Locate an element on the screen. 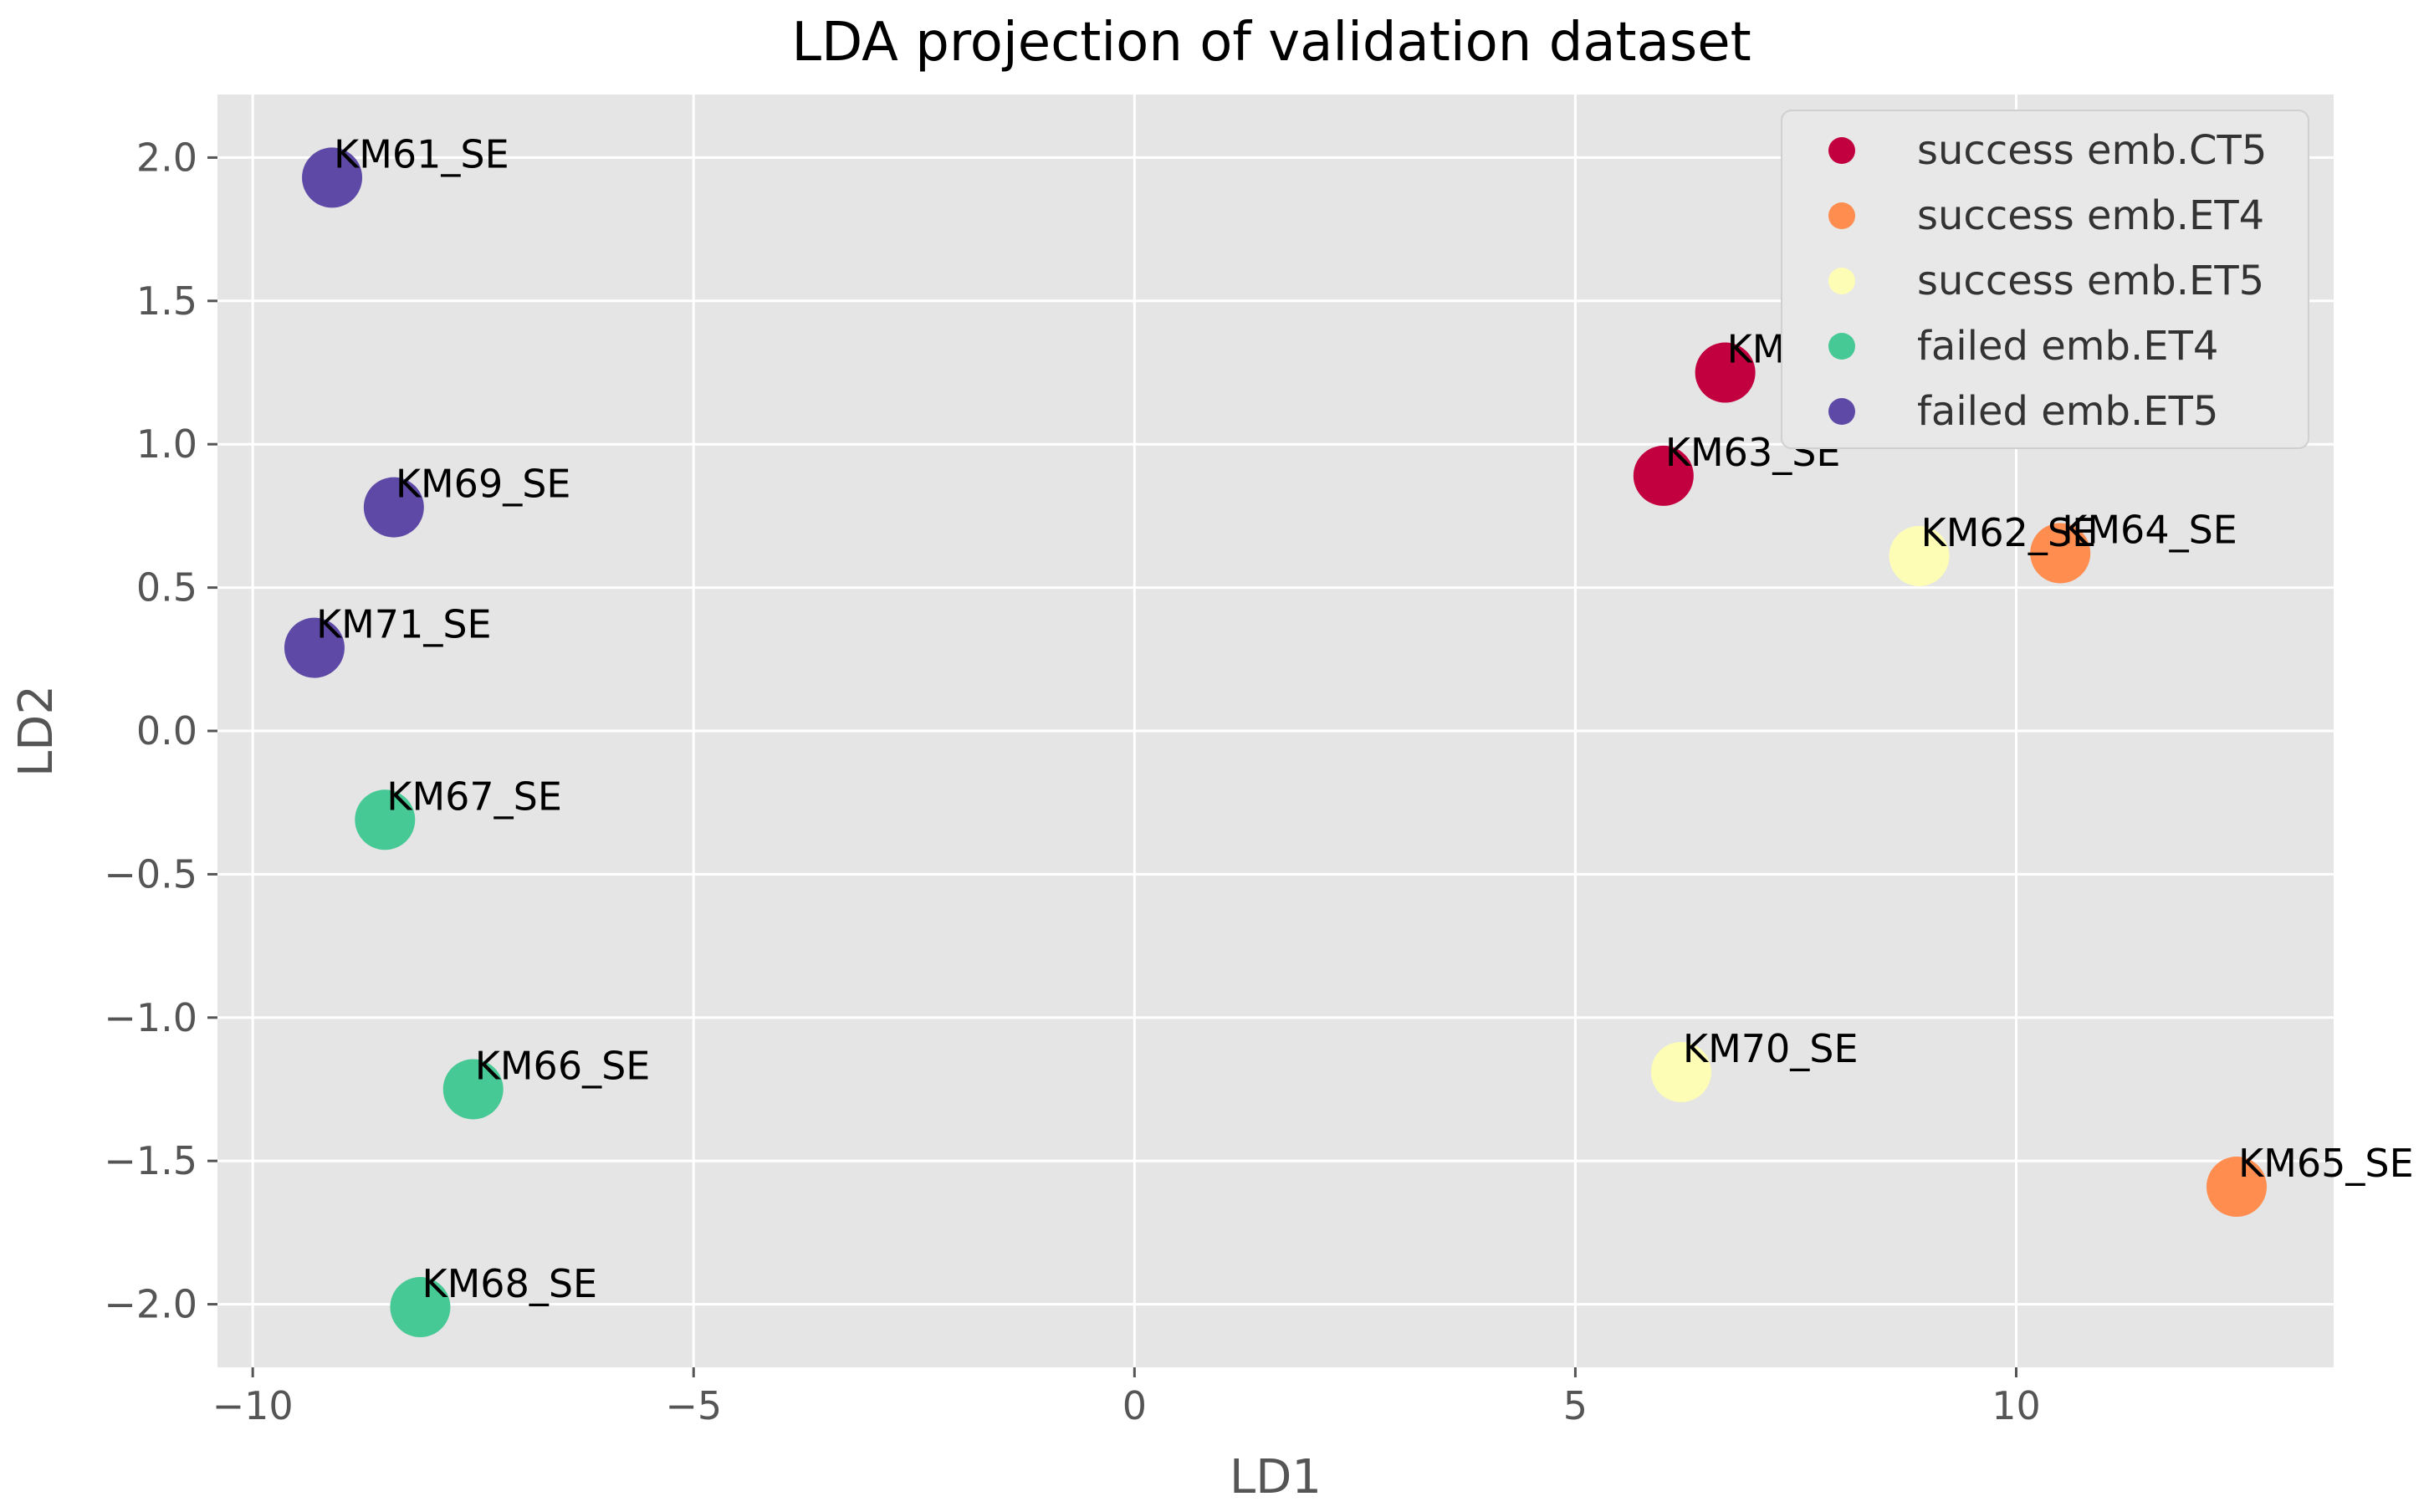 Image resolution: width=2434 pixels, height=1512 pixels. legend-box is located at coordinates (2045, 279).